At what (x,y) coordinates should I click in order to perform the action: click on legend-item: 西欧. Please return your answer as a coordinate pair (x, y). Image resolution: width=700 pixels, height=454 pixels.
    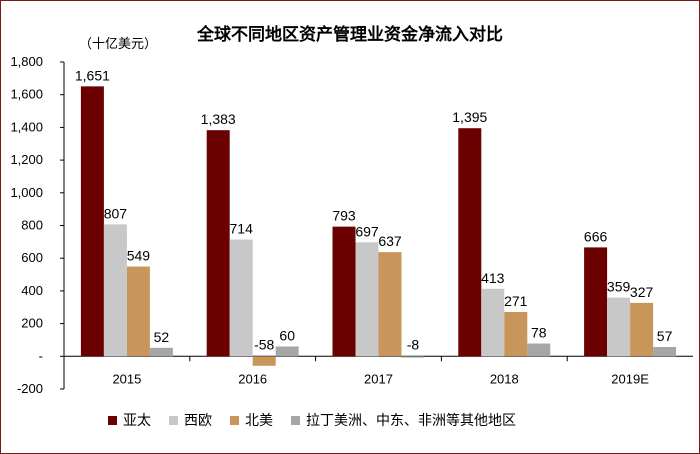
    Looking at the image, I should click on (190, 420).